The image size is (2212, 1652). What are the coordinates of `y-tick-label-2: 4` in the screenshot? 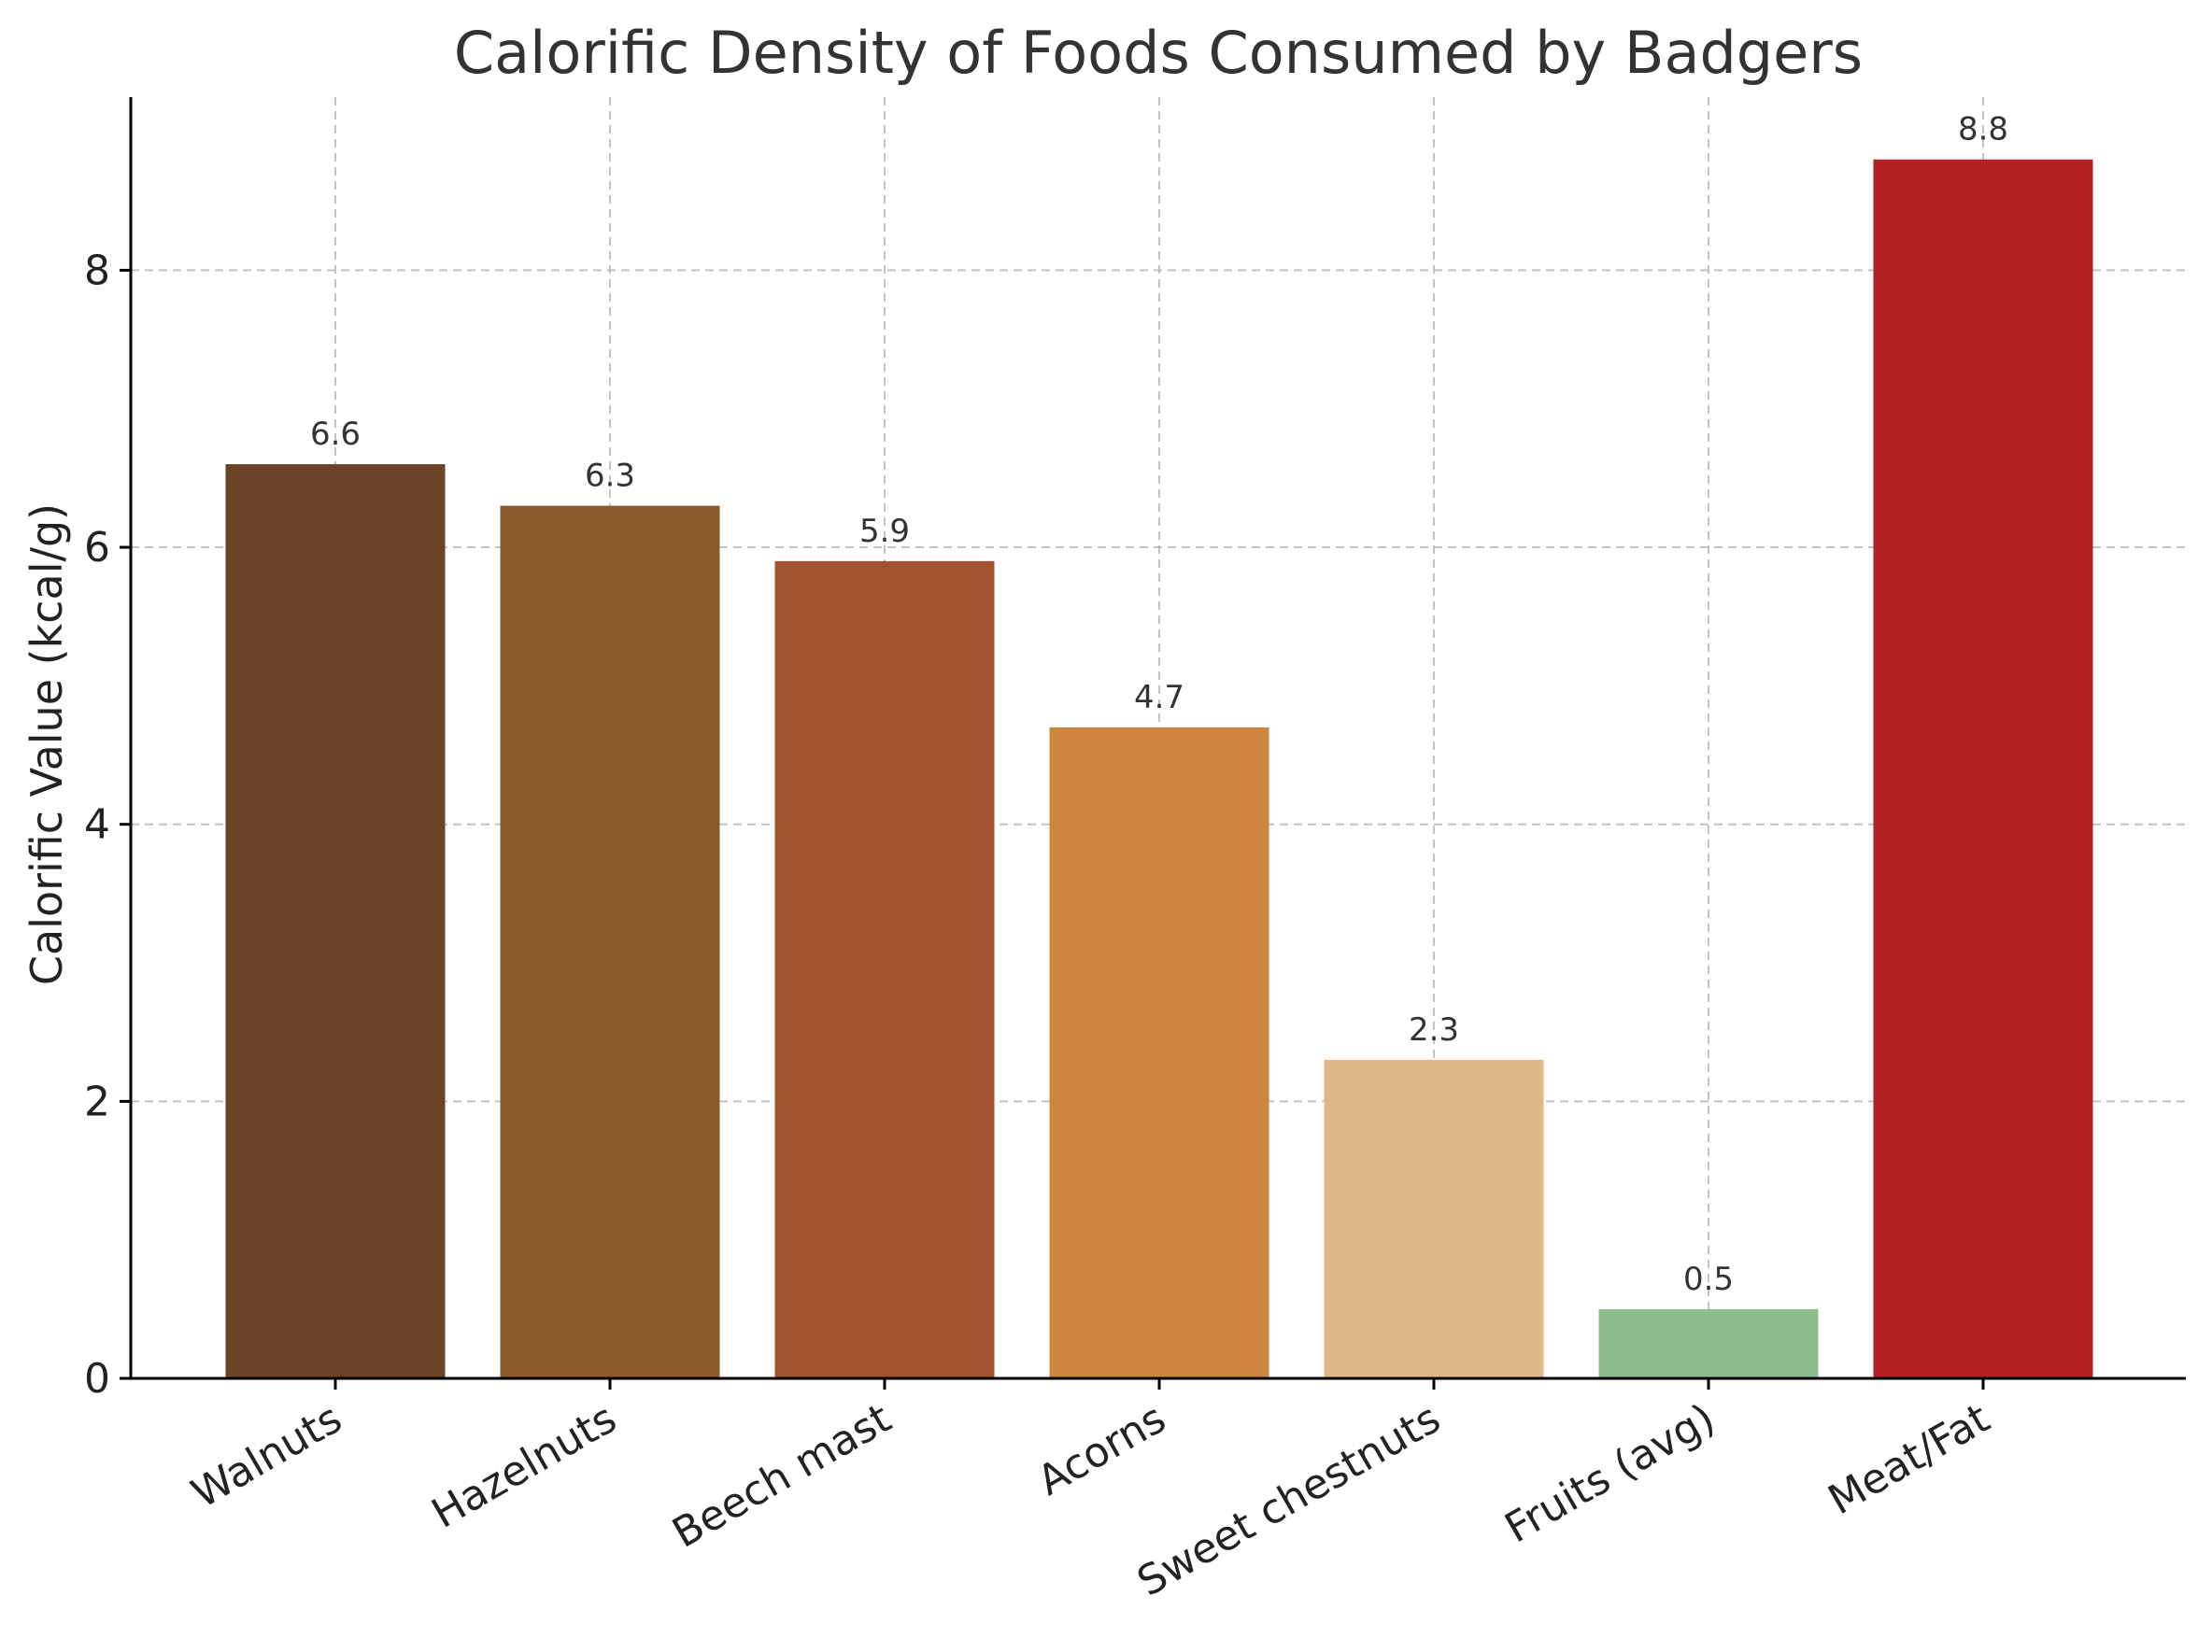 It's located at (97, 825).